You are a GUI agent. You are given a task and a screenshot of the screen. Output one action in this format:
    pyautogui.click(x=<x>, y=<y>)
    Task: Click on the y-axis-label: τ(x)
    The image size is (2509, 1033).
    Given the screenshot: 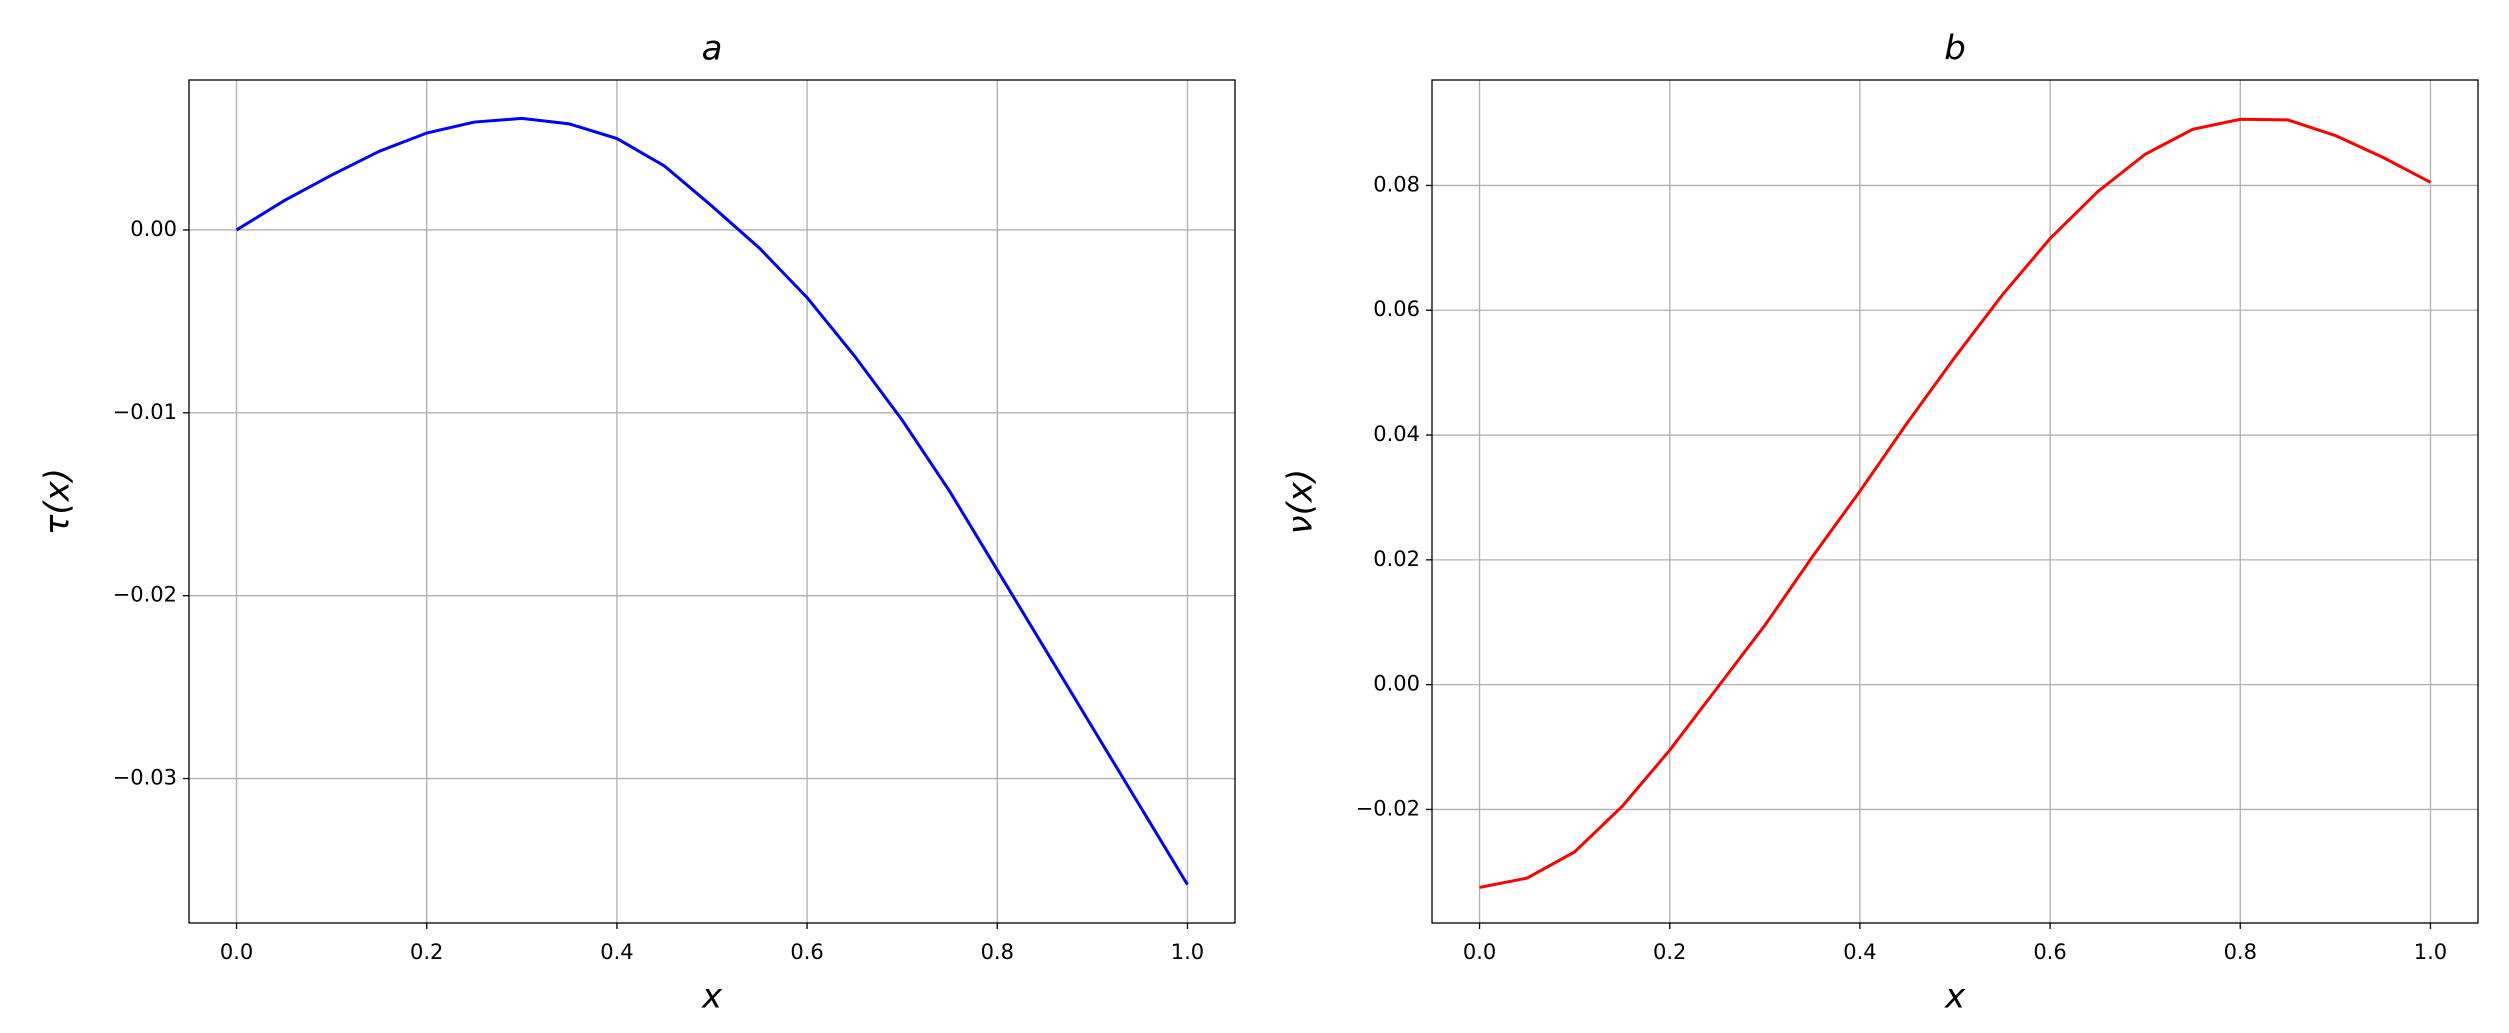 What is the action you would take?
    pyautogui.click(x=58, y=501)
    